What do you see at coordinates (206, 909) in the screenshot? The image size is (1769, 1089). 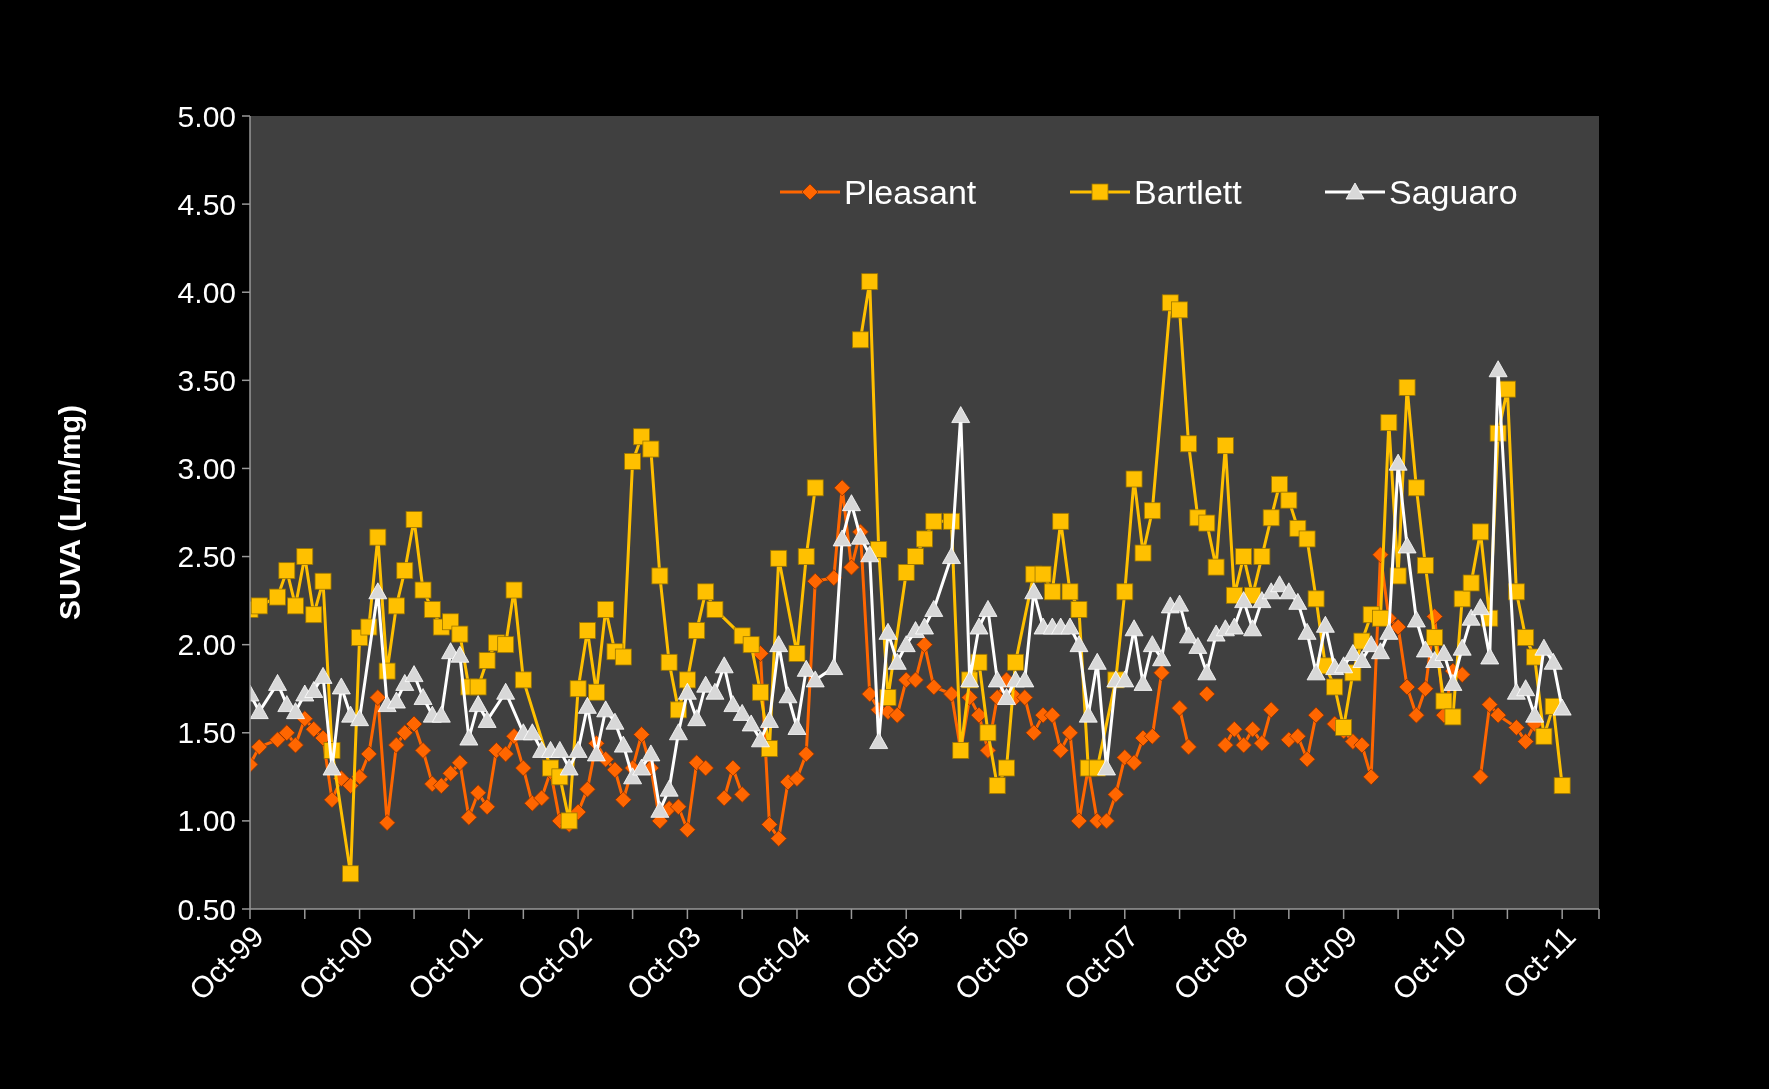 I see `y-tick-label: 0.50` at bounding box center [206, 909].